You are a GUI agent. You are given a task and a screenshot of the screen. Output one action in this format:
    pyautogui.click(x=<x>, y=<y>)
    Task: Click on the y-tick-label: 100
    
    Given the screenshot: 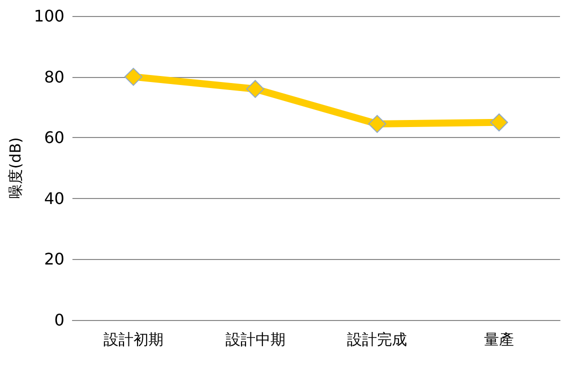 What is the action you would take?
    pyautogui.click(x=49, y=16)
    